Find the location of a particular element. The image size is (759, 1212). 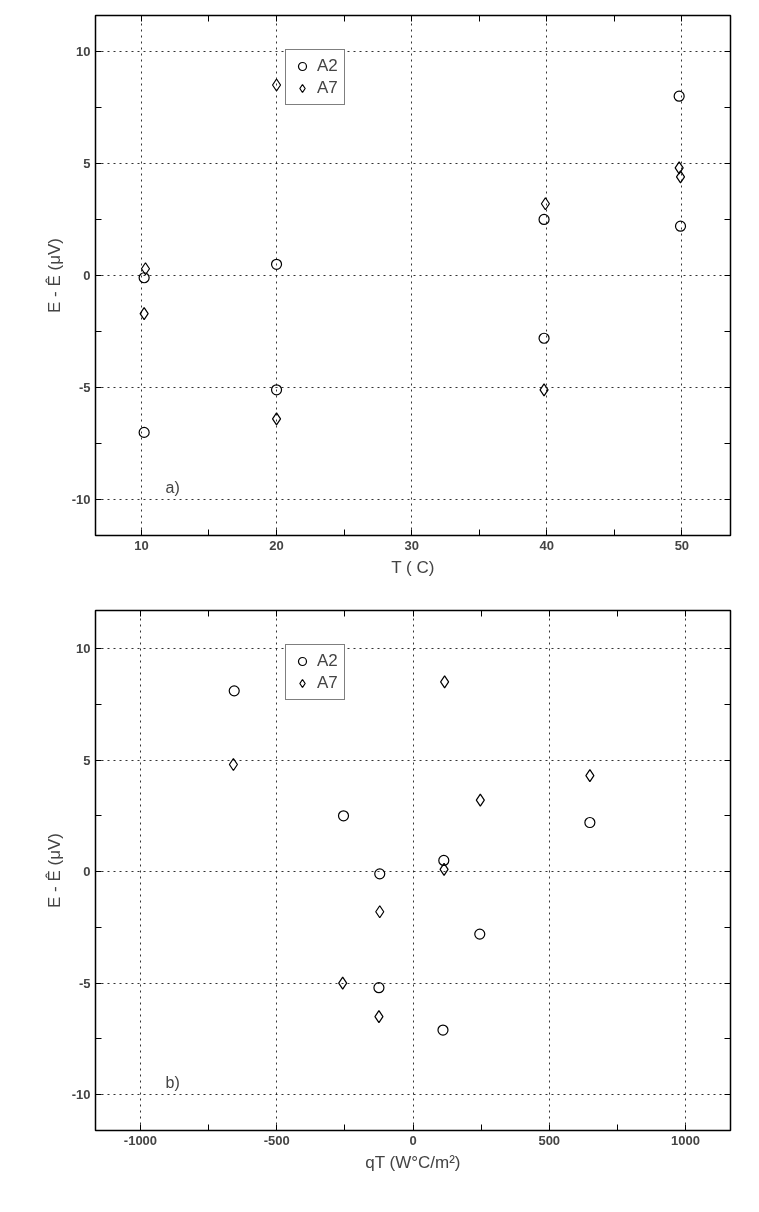

x-tick-label: -1000 is located at coordinates (140, 1140).